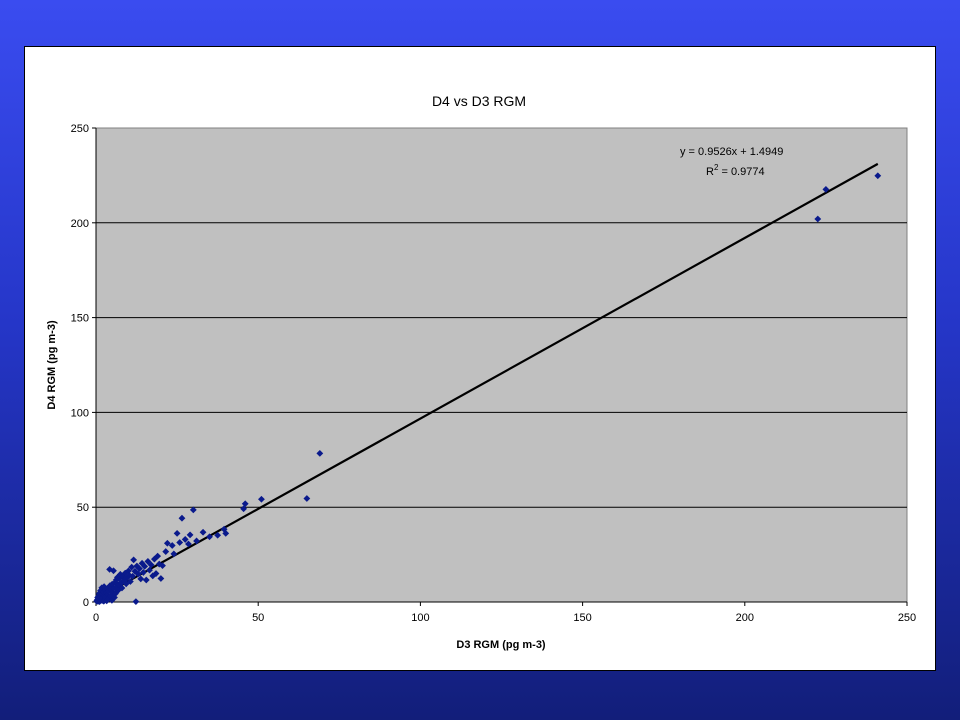 This screenshot has width=960, height=720. Describe the element at coordinates (501, 645) in the screenshot. I see `x-axis-title: D3 RGM (pg m-3)` at that location.